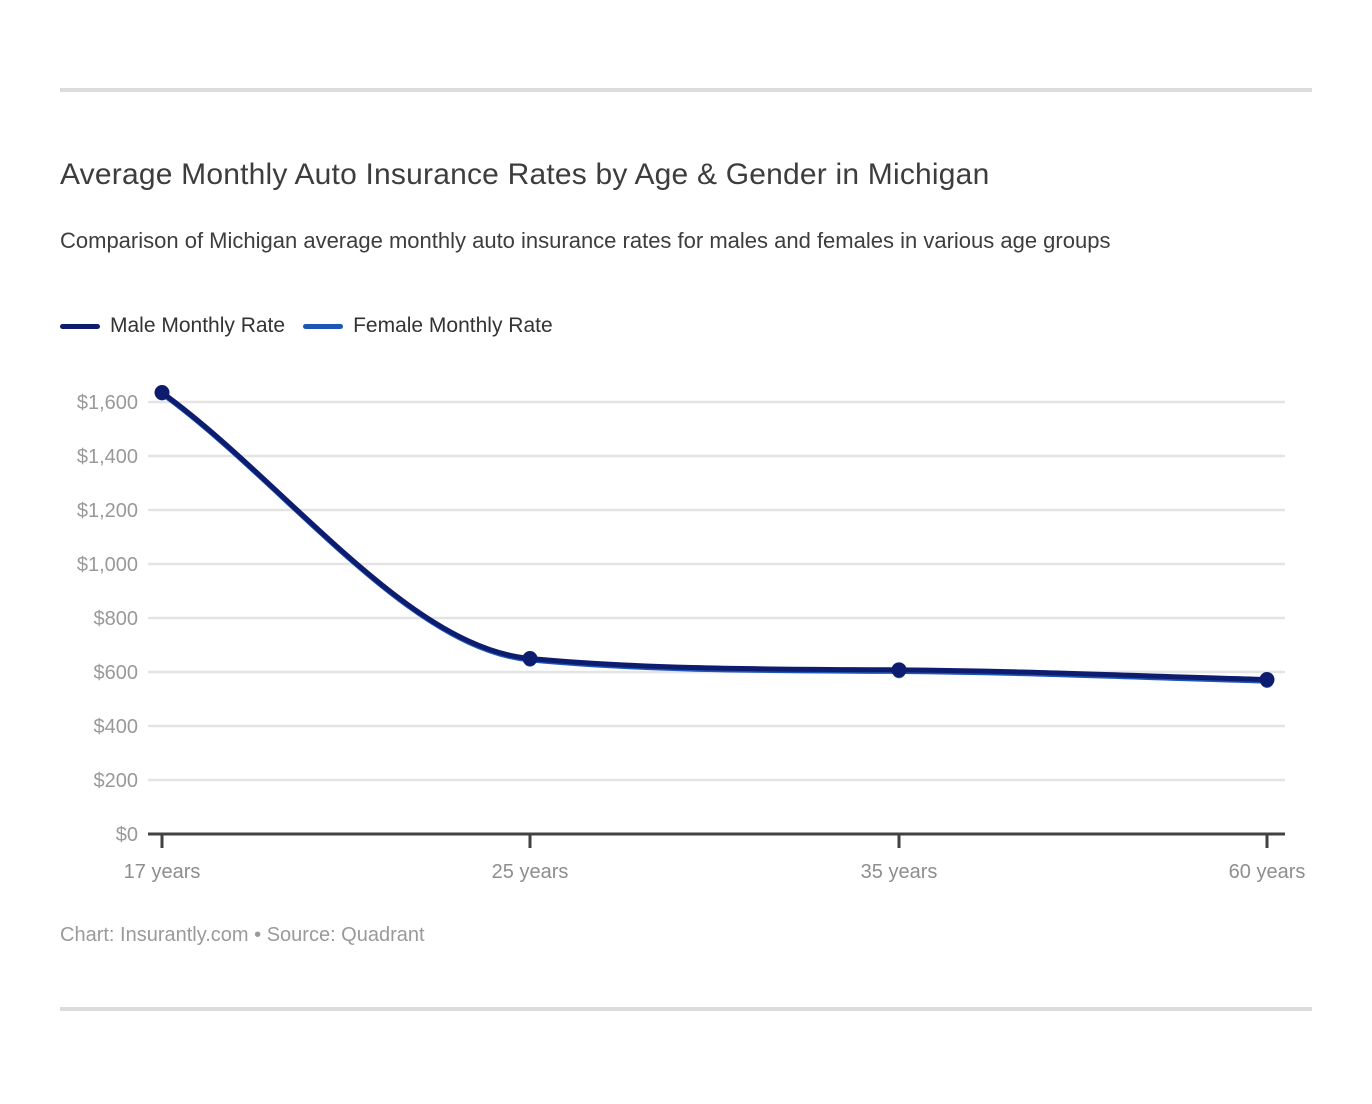 Image resolution: width=1372 pixels, height=1104 pixels. Describe the element at coordinates (242, 935) in the screenshot. I see `chart-credit: Chart: Insurantly.com • Source: Quadrant` at that location.